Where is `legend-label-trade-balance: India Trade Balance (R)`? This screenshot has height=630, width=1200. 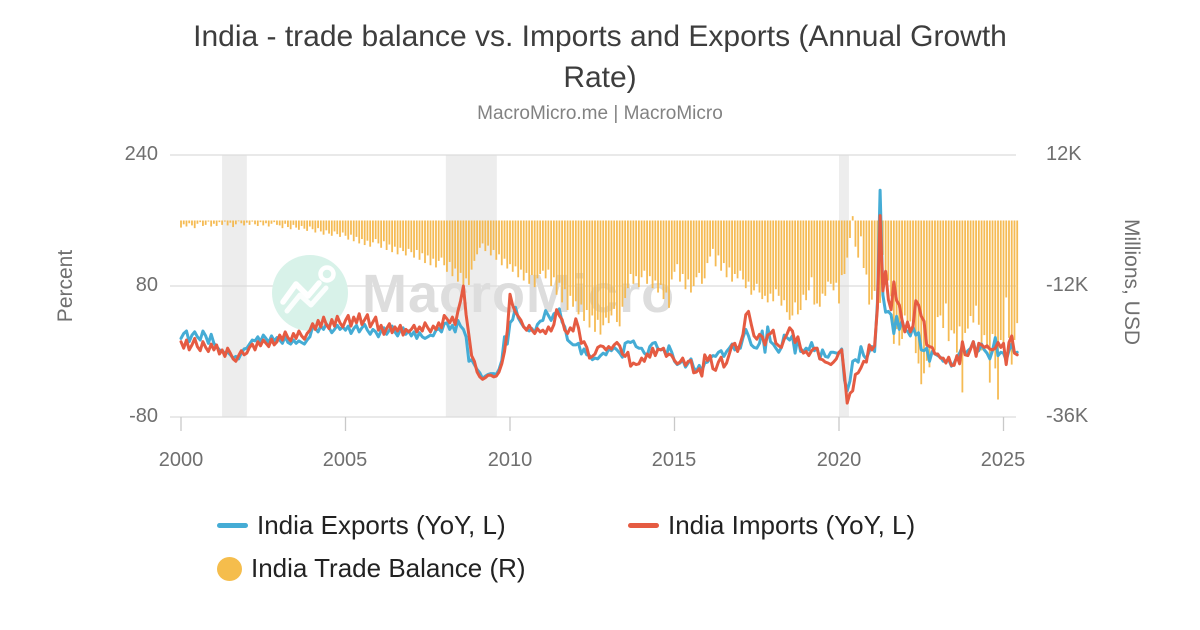 legend-label-trade-balance: India Trade Balance (R) is located at coordinates (388, 568).